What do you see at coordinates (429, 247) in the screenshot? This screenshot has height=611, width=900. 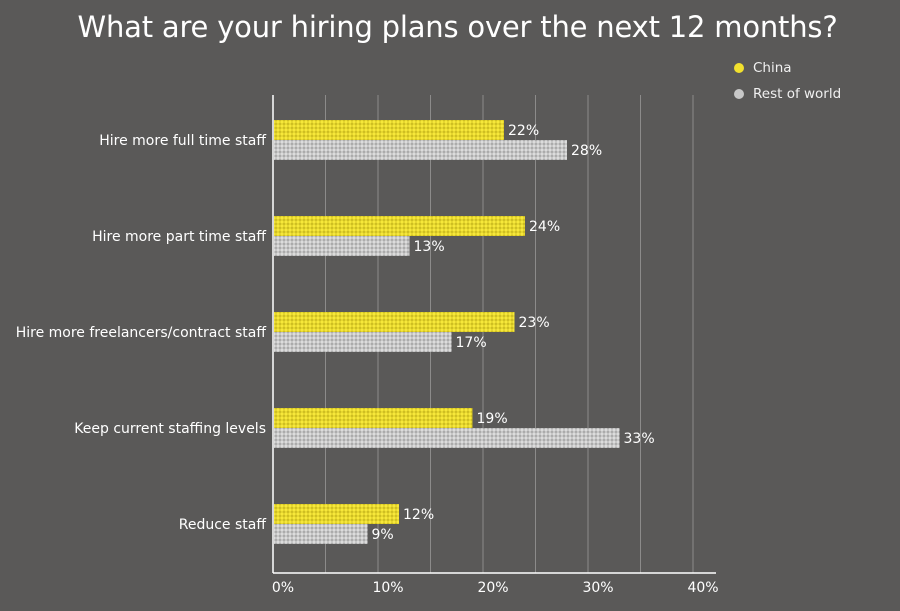 I see `data-label-rest-of-world: 13%` at bounding box center [429, 247].